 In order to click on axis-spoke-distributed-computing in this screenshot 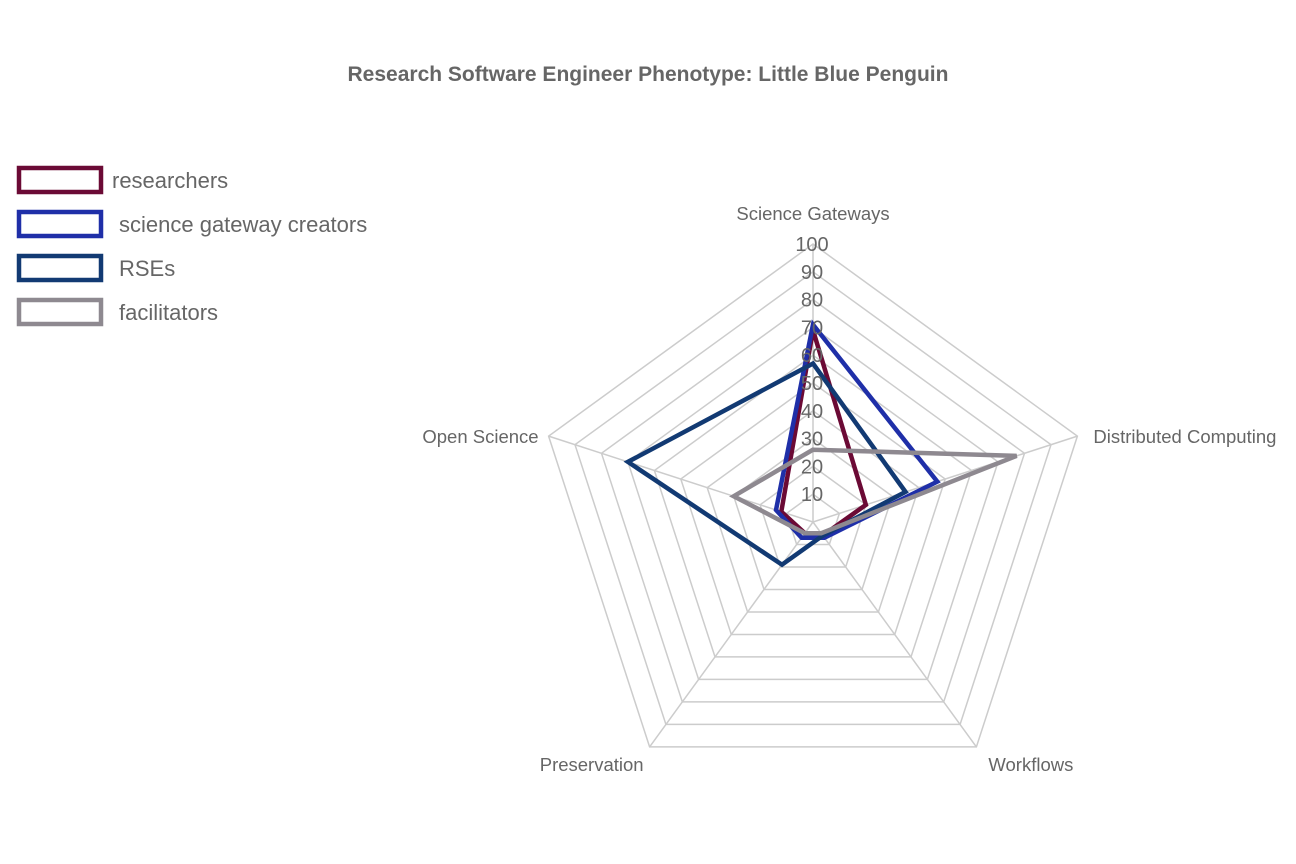, I will do `click(945, 479)`.